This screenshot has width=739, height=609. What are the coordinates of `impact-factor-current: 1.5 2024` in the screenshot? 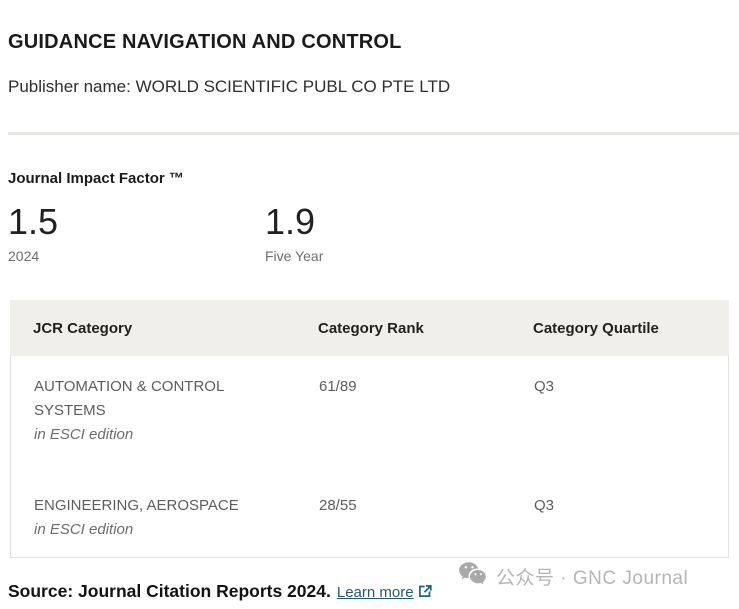 It's located at (33, 232).